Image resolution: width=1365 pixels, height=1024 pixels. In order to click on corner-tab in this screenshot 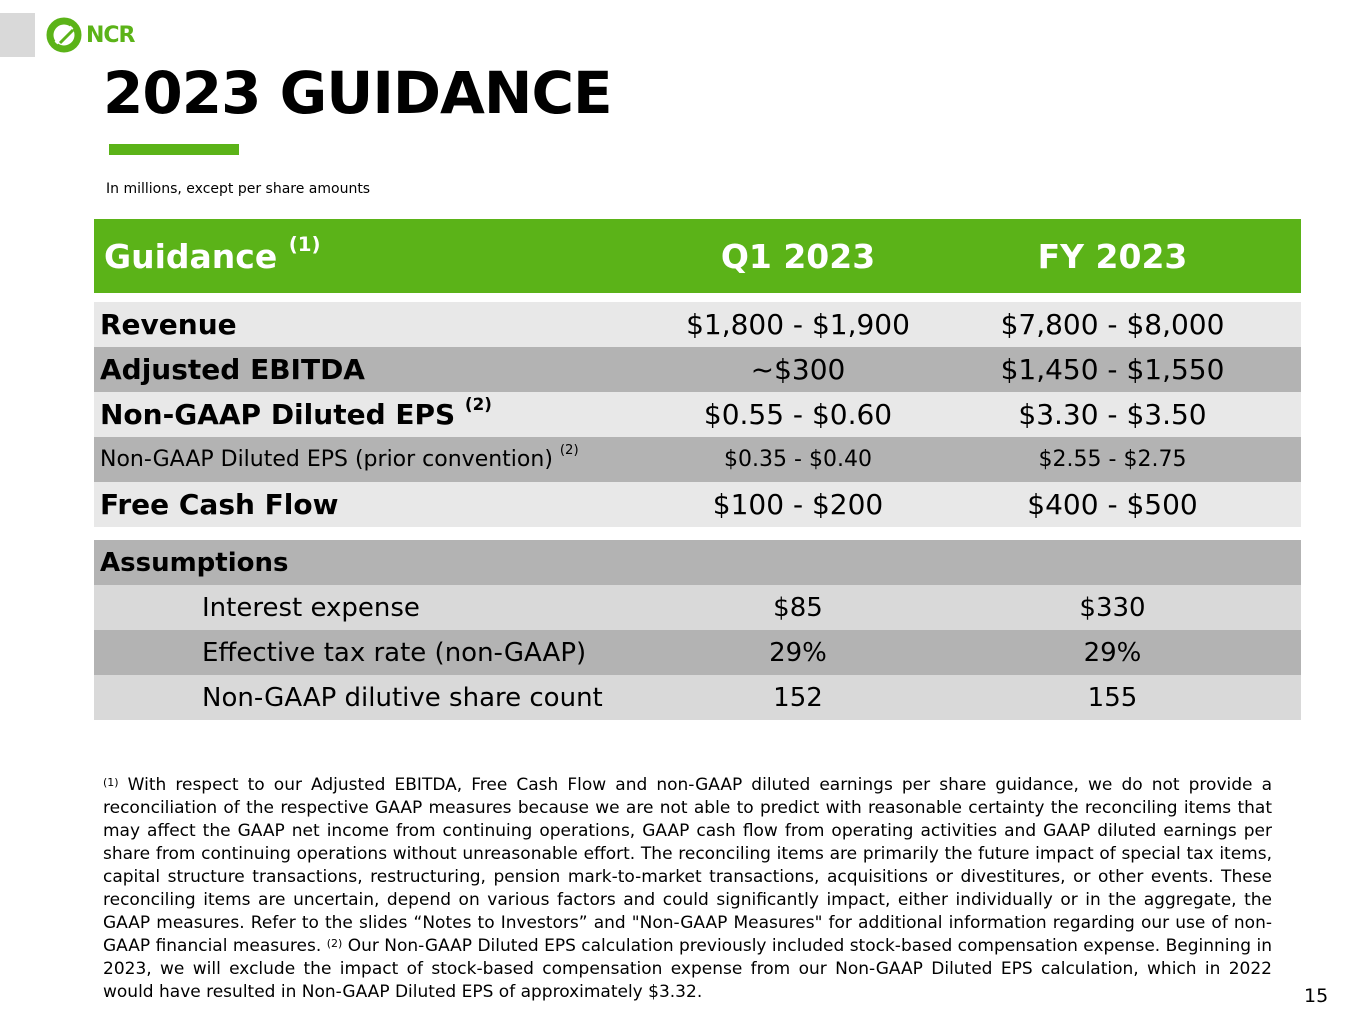, I will do `click(17, 35)`.